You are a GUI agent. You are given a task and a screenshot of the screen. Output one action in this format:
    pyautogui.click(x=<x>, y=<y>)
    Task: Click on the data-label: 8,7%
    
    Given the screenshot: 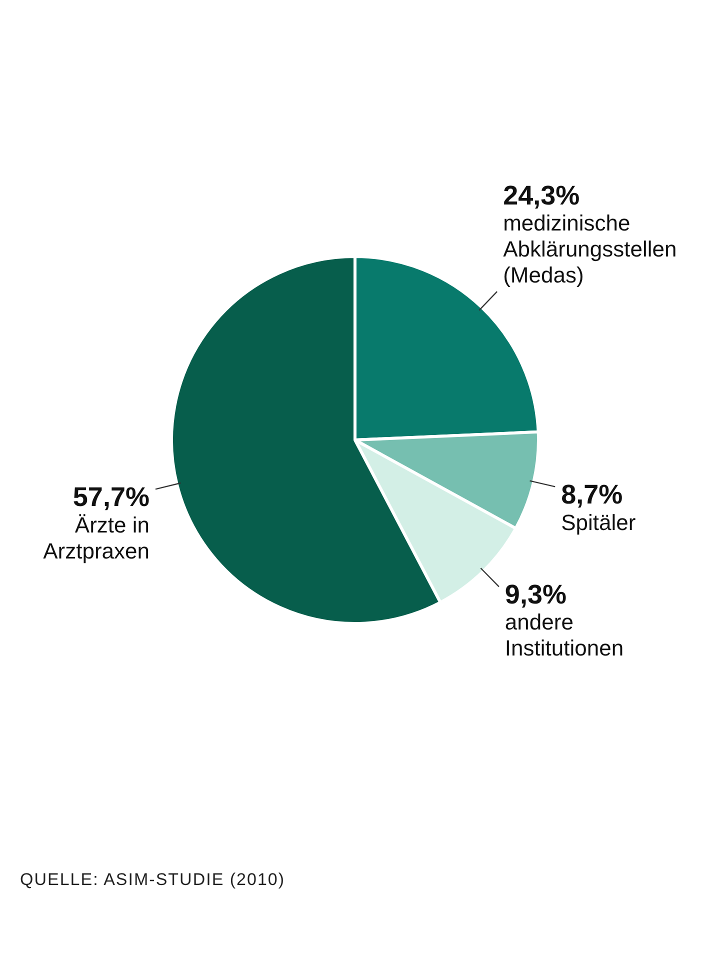 What is the action you would take?
    pyautogui.click(x=592, y=495)
    